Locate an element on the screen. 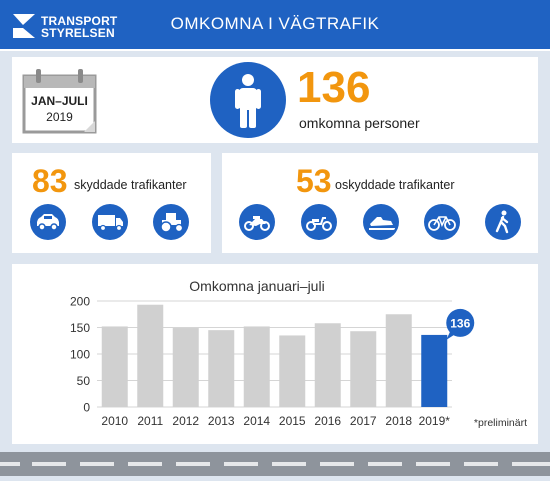  motorcycle-icon is located at coordinates (257, 222).